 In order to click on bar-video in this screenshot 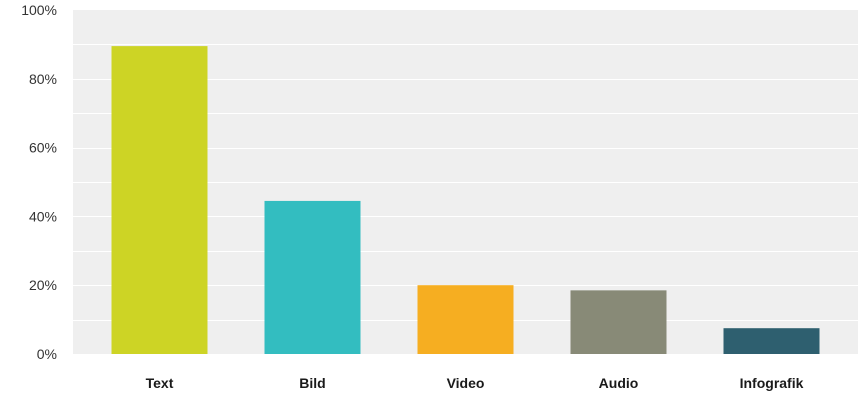, I will do `click(465, 319)`.